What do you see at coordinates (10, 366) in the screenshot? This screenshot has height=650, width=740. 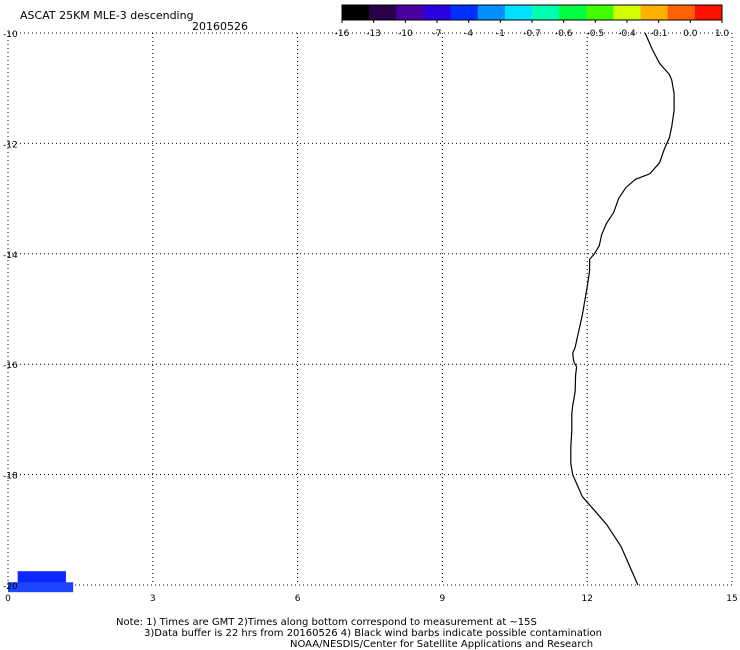 I see `y-tick-label: -16` at bounding box center [10, 366].